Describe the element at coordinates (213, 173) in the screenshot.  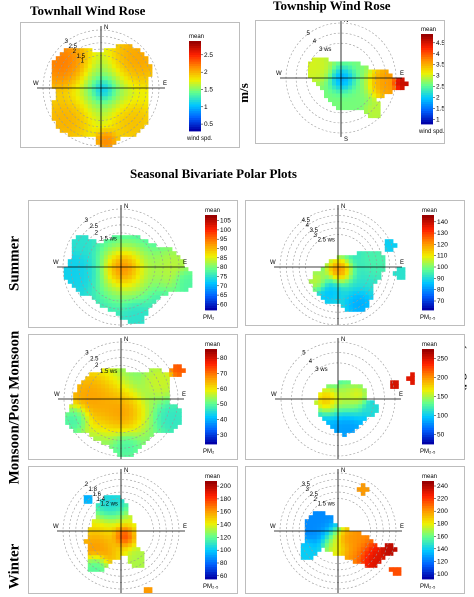
I see `seasonal-title: Seasonal Bivariate Polar Plots` at that location.